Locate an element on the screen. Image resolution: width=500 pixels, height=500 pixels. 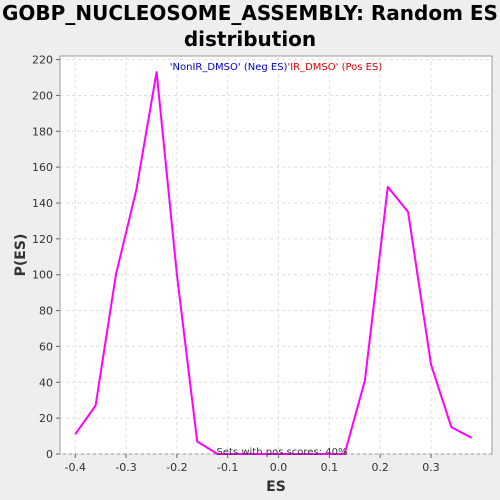
x-axis-label: ES is located at coordinates (276, 487).